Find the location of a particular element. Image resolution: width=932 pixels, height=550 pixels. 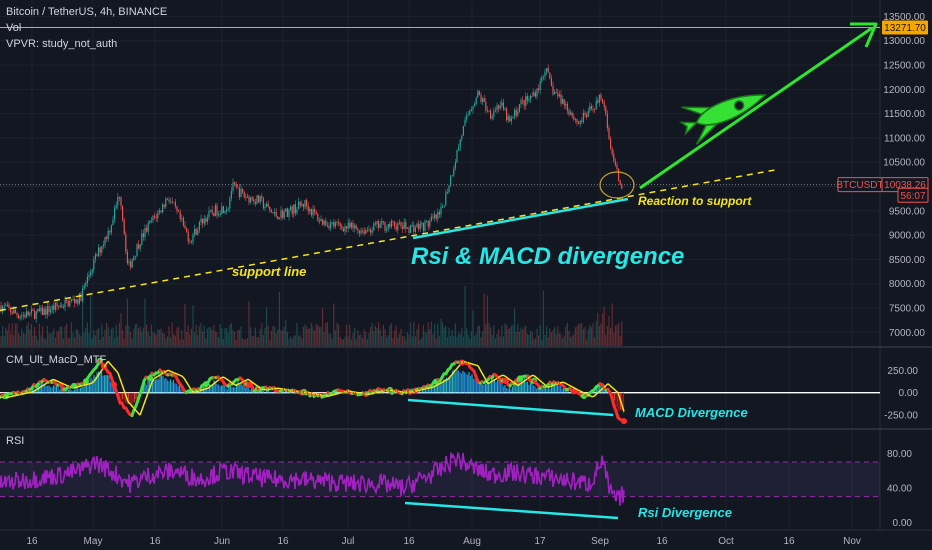

time-tick-label: 16 is located at coordinates (409, 541).